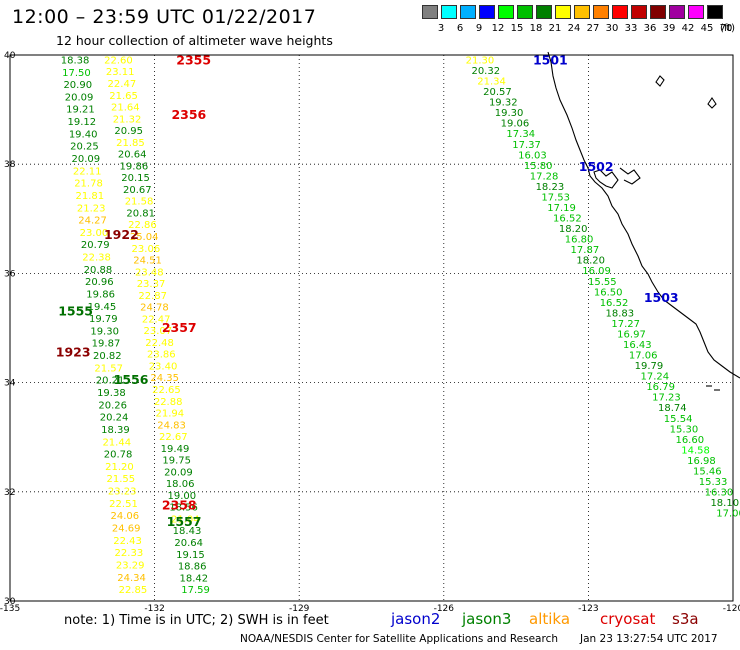 The image size is (740, 650). What do you see at coordinates (121, 234) in the screenshot?
I see `pass-time-label: 1922` at bounding box center [121, 234].